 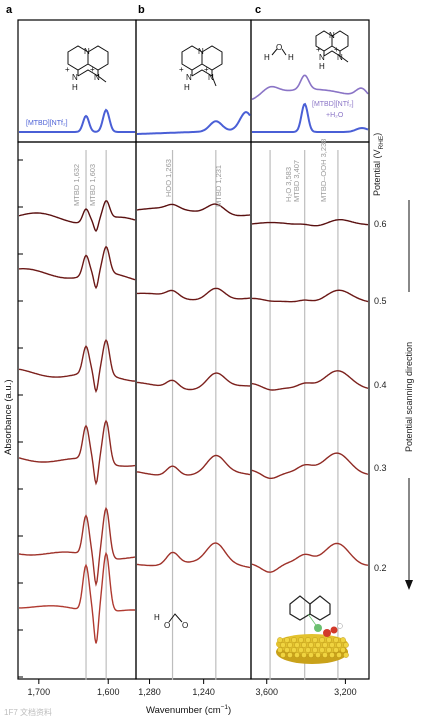 What do you see at coordinates (192, 688) in the screenshot?
I see `x-axis-ticks: 1,700 1,600 1,280 1,240 3,600 3,200` at bounding box center [192, 688].